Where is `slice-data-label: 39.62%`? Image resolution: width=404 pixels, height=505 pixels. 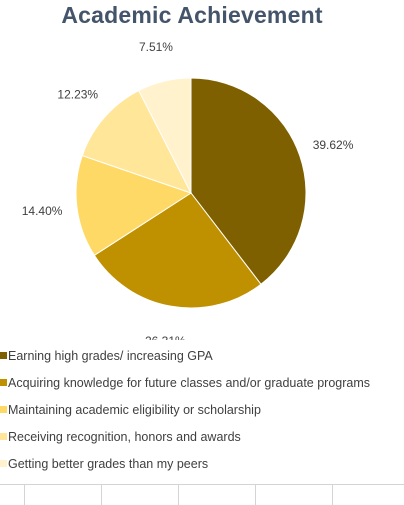 slice-data-label: 39.62% is located at coordinates (333, 145).